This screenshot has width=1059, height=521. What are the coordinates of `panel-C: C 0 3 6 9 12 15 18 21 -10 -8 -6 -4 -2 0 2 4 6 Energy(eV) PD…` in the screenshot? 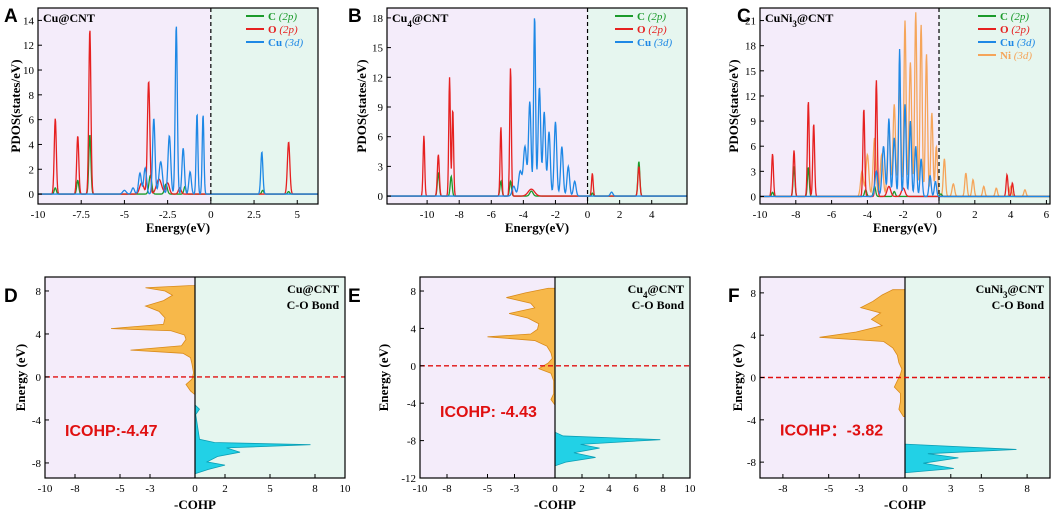 It's located at (888, 120).